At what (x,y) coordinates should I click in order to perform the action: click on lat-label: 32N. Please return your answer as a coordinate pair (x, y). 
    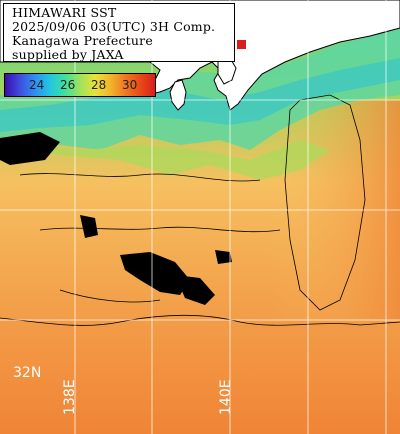
    Looking at the image, I should click on (27, 373).